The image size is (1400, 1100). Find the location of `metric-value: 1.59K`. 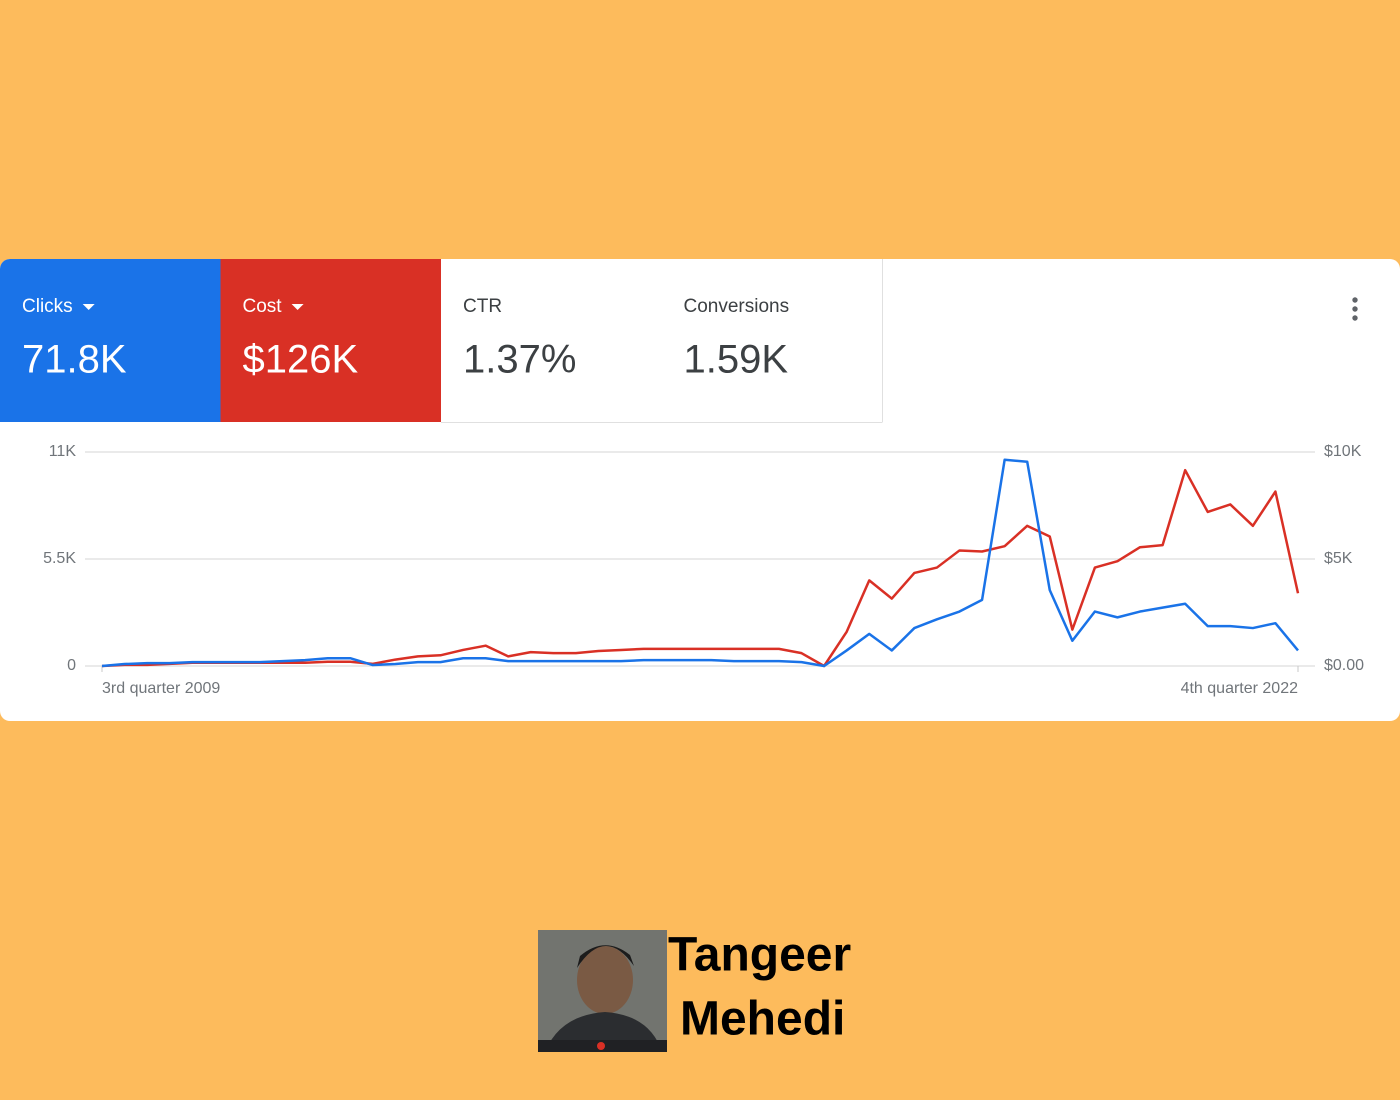

metric-value: 1.59K is located at coordinates (736, 360).